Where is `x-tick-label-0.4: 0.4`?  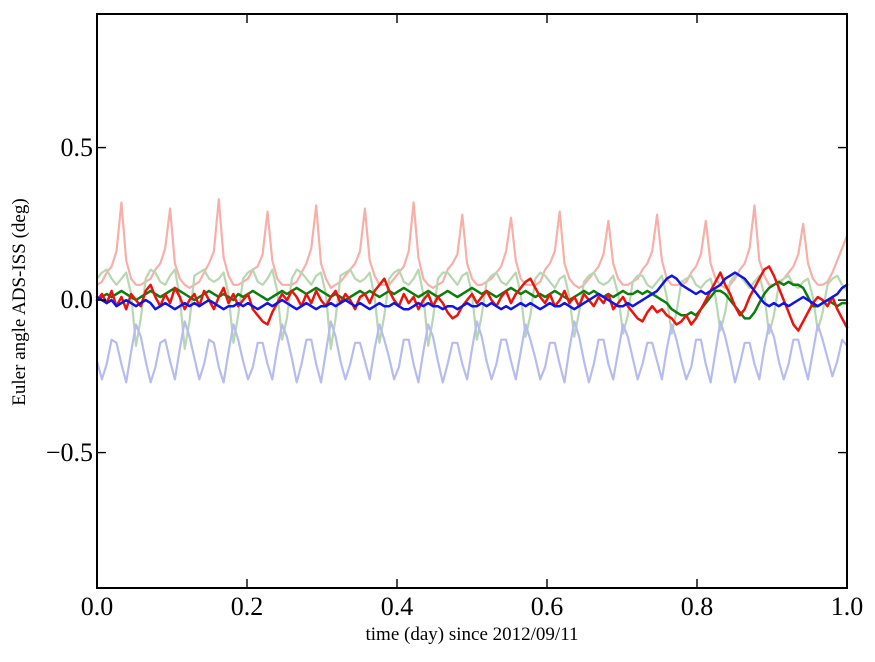 x-tick-label-0.4: 0.4 is located at coordinates (397, 606).